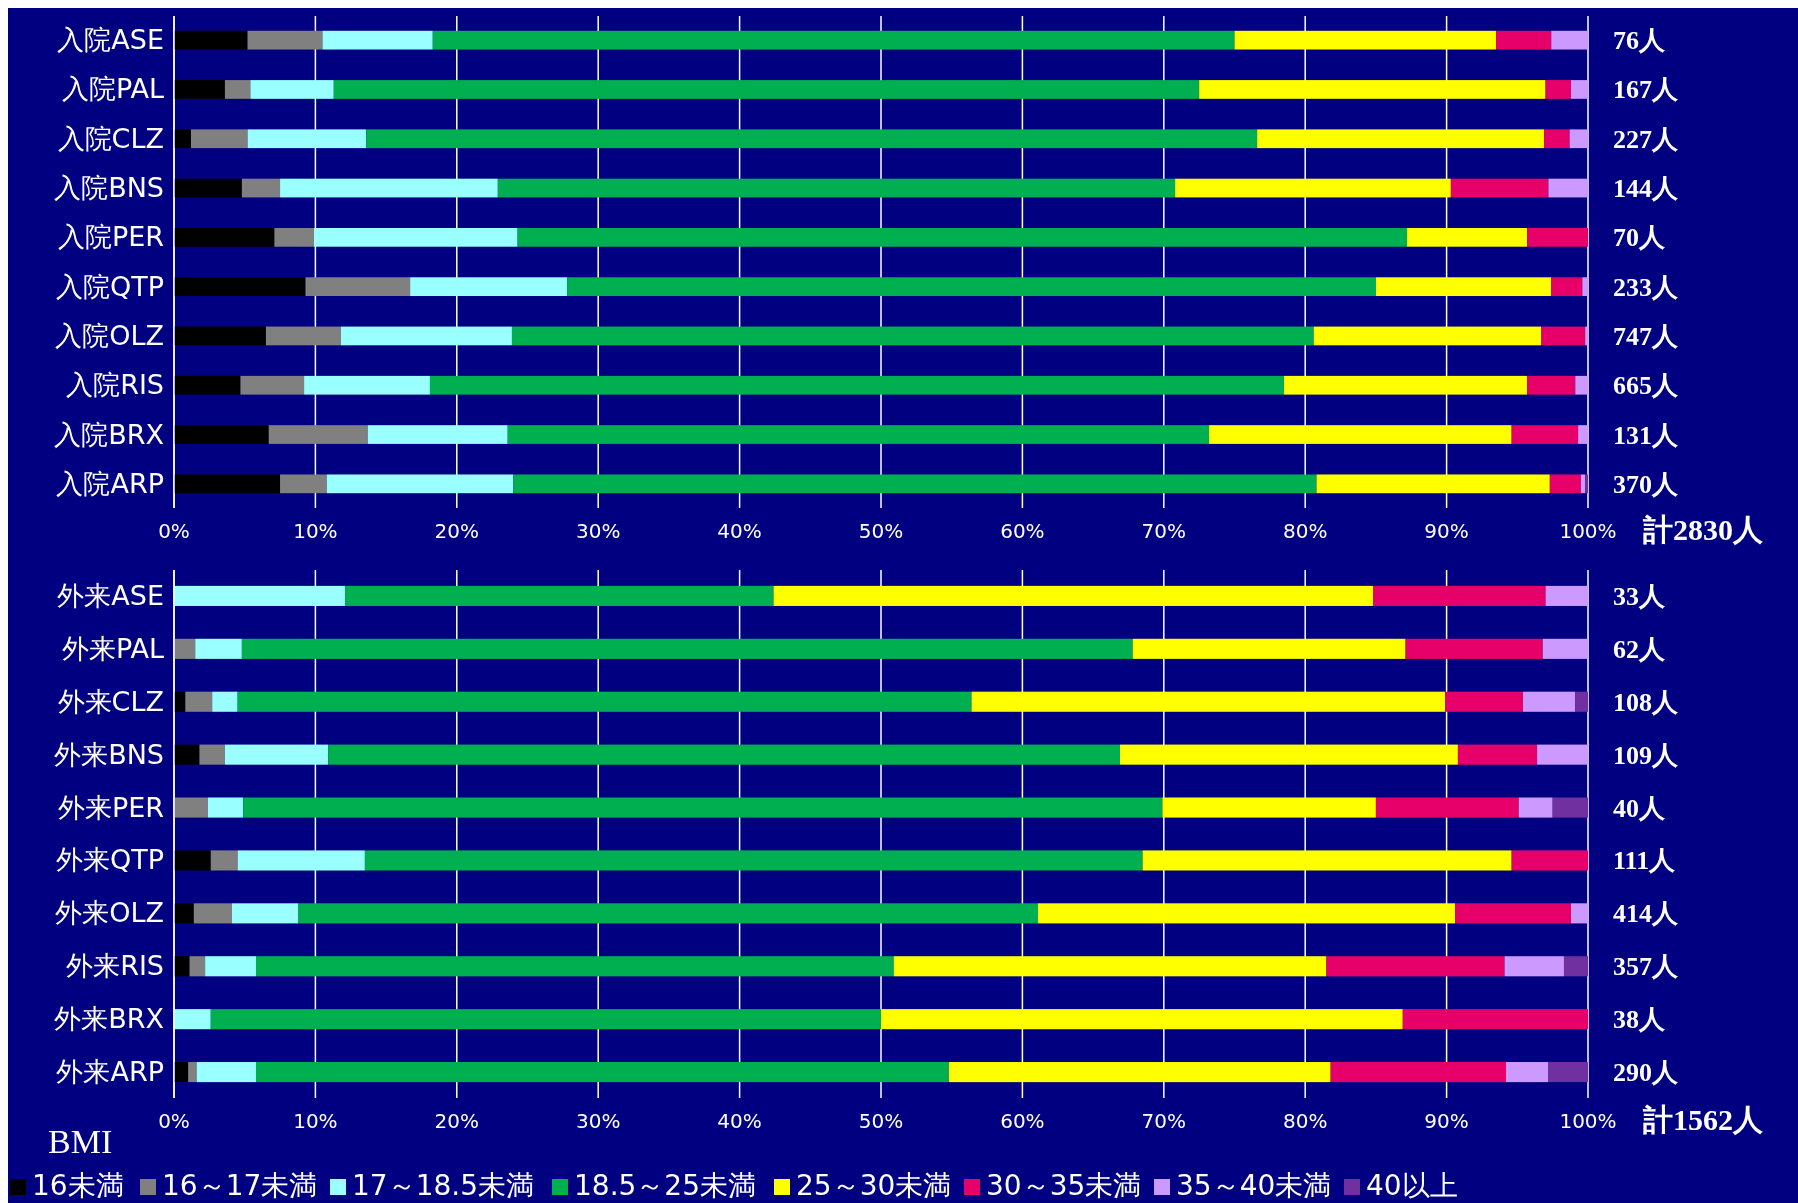 The width and height of the screenshot is (1798, 1203). I want to click on text: 計2830人, so click(1703, 529).